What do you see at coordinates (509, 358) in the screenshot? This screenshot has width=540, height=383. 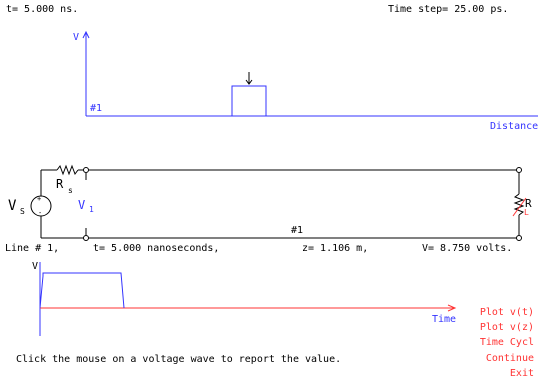 I see `continue-button: Continue` at bounding box center [509, 358].